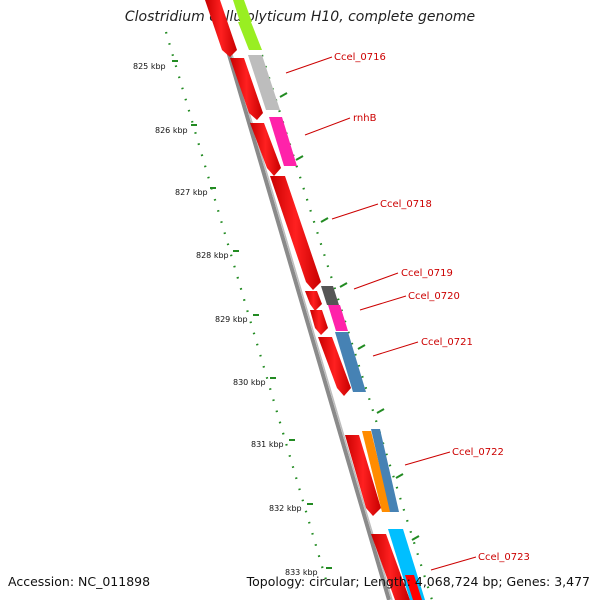 This screenshot has height=600, width=600. I want to click on gene-label-ccel-0716: Ccel_0716, so click(360, 57).